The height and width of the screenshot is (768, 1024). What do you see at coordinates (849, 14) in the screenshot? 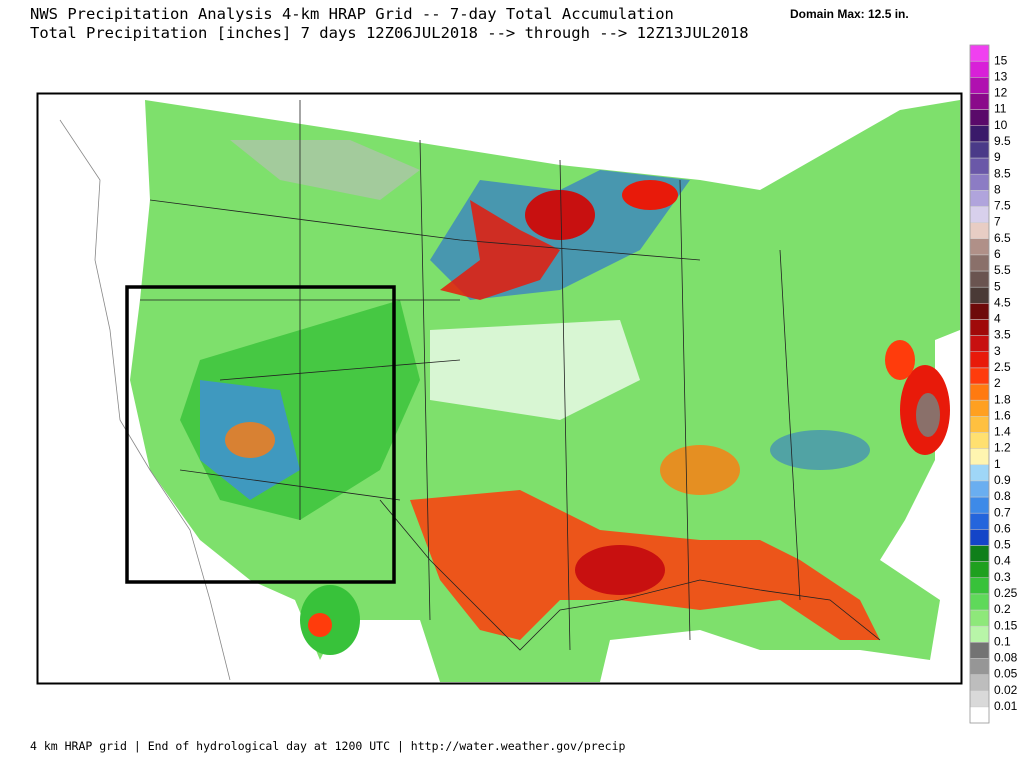
I see `domain-max: Domain Max: 12.5 in.` at bounding box center [849, 14].